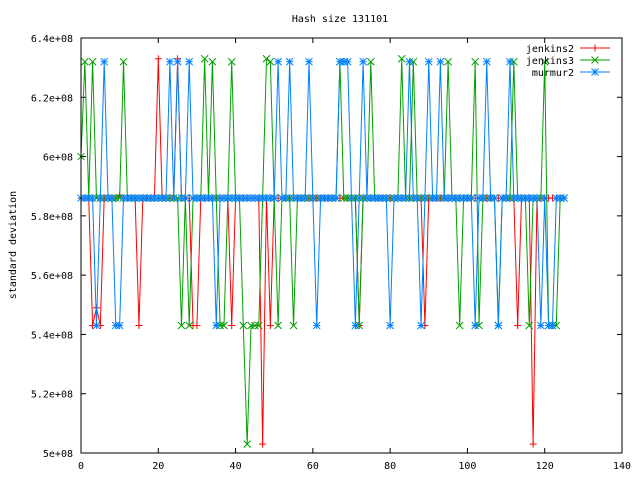 This screenshot has width=640, height=480. I want to click on legend-label: jenkins2, so click(550, 49).